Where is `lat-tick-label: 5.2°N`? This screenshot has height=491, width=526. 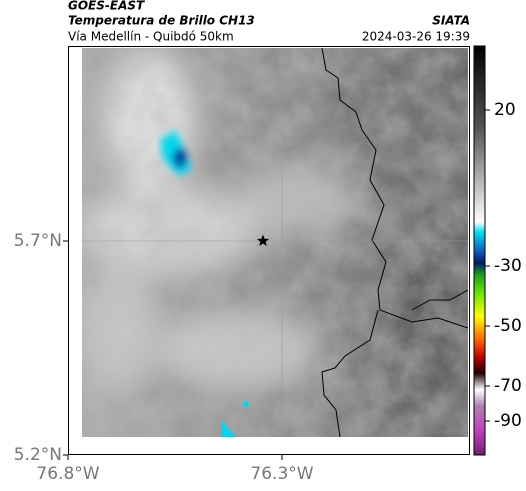
lat-tick-label: 5.2°N is located at coordinates (38, 455).